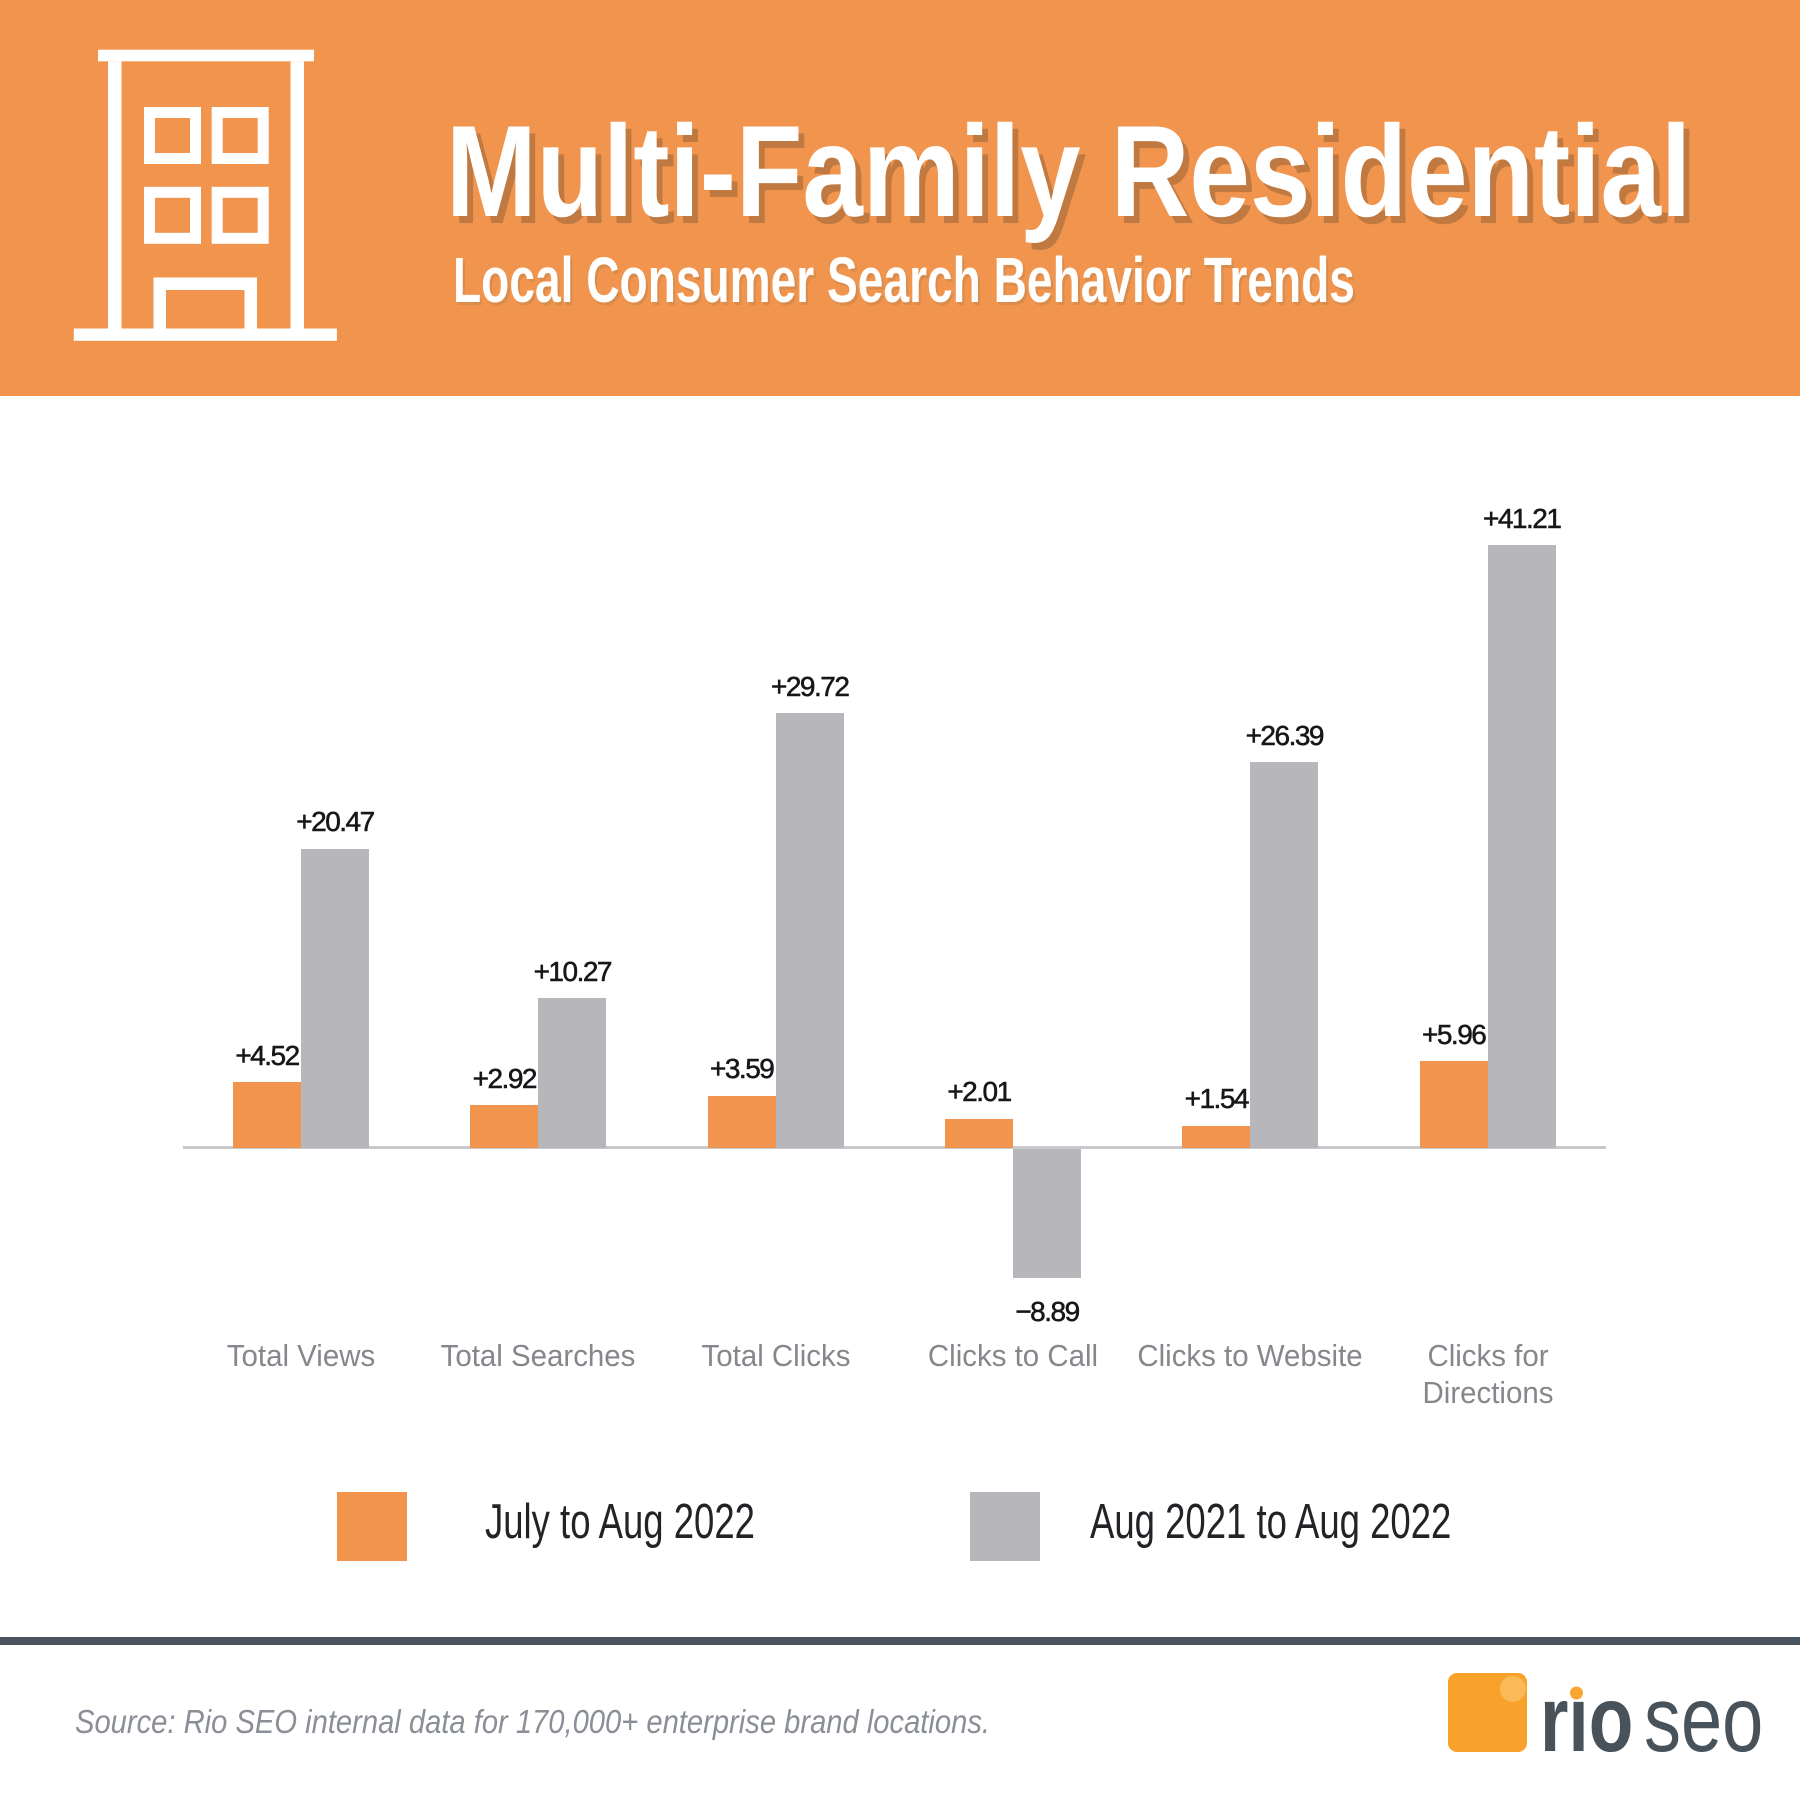  What do you see at coordinates (1586, 1719) in the screenshot?
I see `svg-text: rıo` at bounding box center [1586, 1719].